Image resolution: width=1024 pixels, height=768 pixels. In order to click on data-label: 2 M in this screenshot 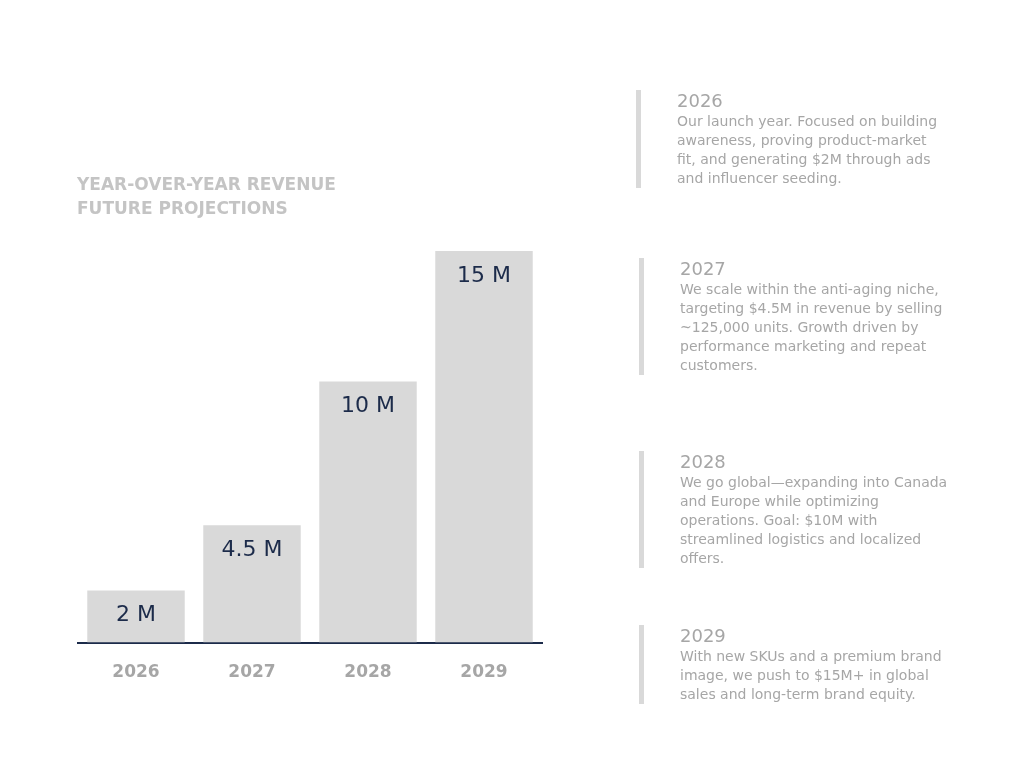, I will do `click(136, 614)`.